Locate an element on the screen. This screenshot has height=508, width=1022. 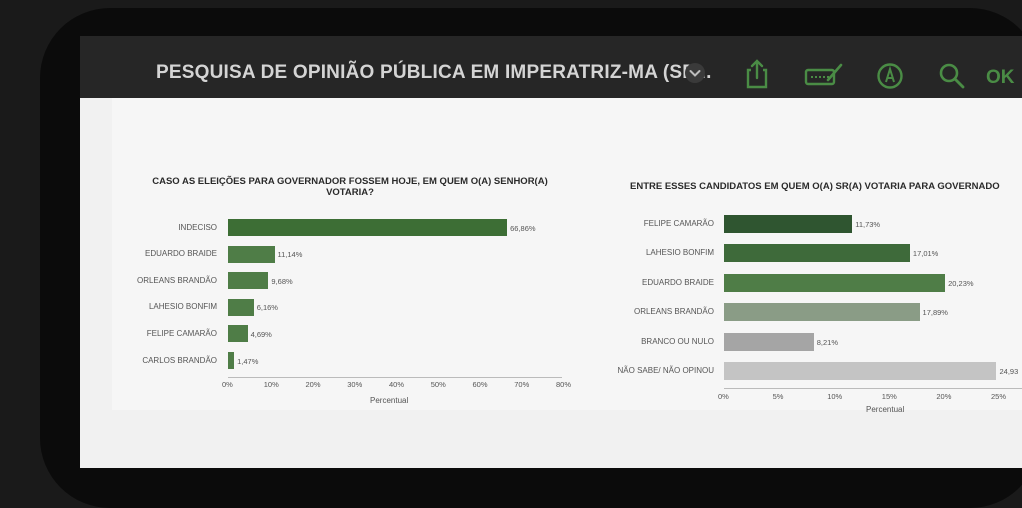
chart-1-category-label: CARLOS BRANDÃO is located at coordinates (179, 360).